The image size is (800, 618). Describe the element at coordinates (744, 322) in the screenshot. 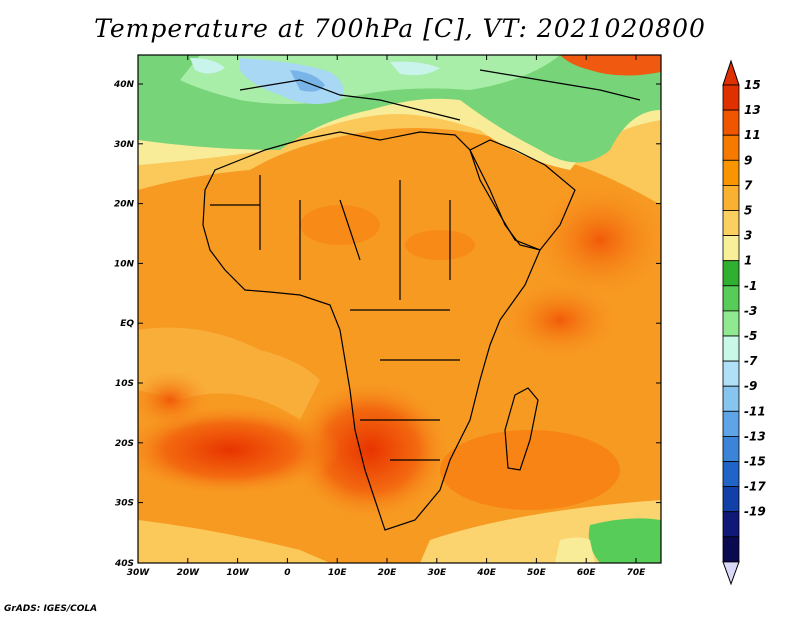

I see `colorbar-legend: 15 13 11 9 7 5 3 1 -1 -3 -5 -7 -9 -11 -13 -15 -17 -19` at that location.